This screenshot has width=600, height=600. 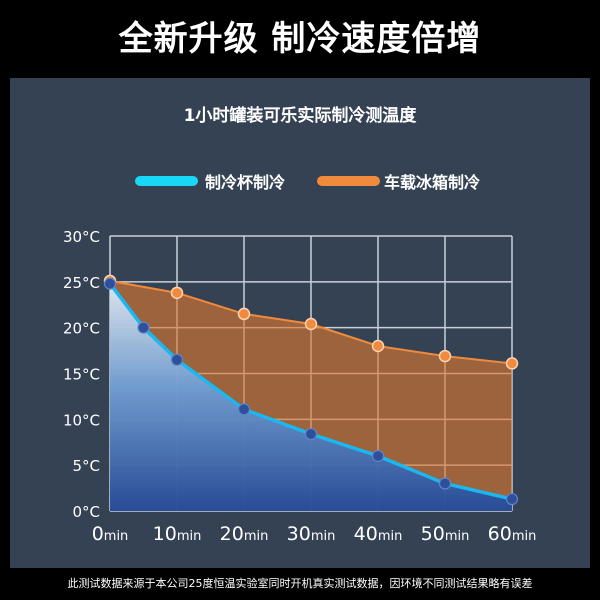 What do you see at coordinates (81, 329) in the screenshot?
I see `y-tick-label: 20°C` at bounding box center [81, 329].